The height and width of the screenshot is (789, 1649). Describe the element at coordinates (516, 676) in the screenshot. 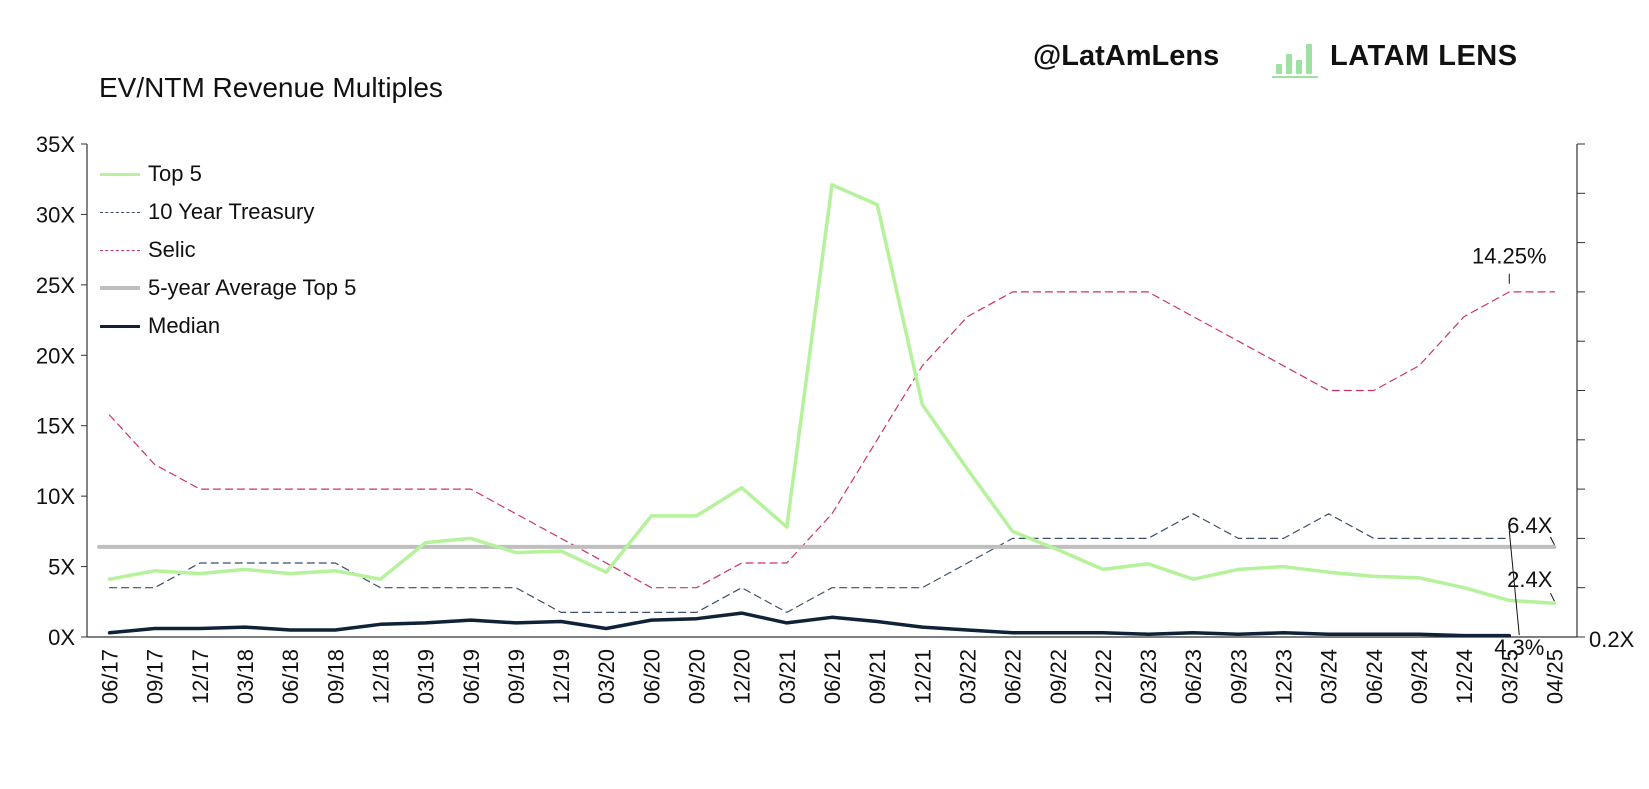

I see `x-tick-label: 09/19` at that location.